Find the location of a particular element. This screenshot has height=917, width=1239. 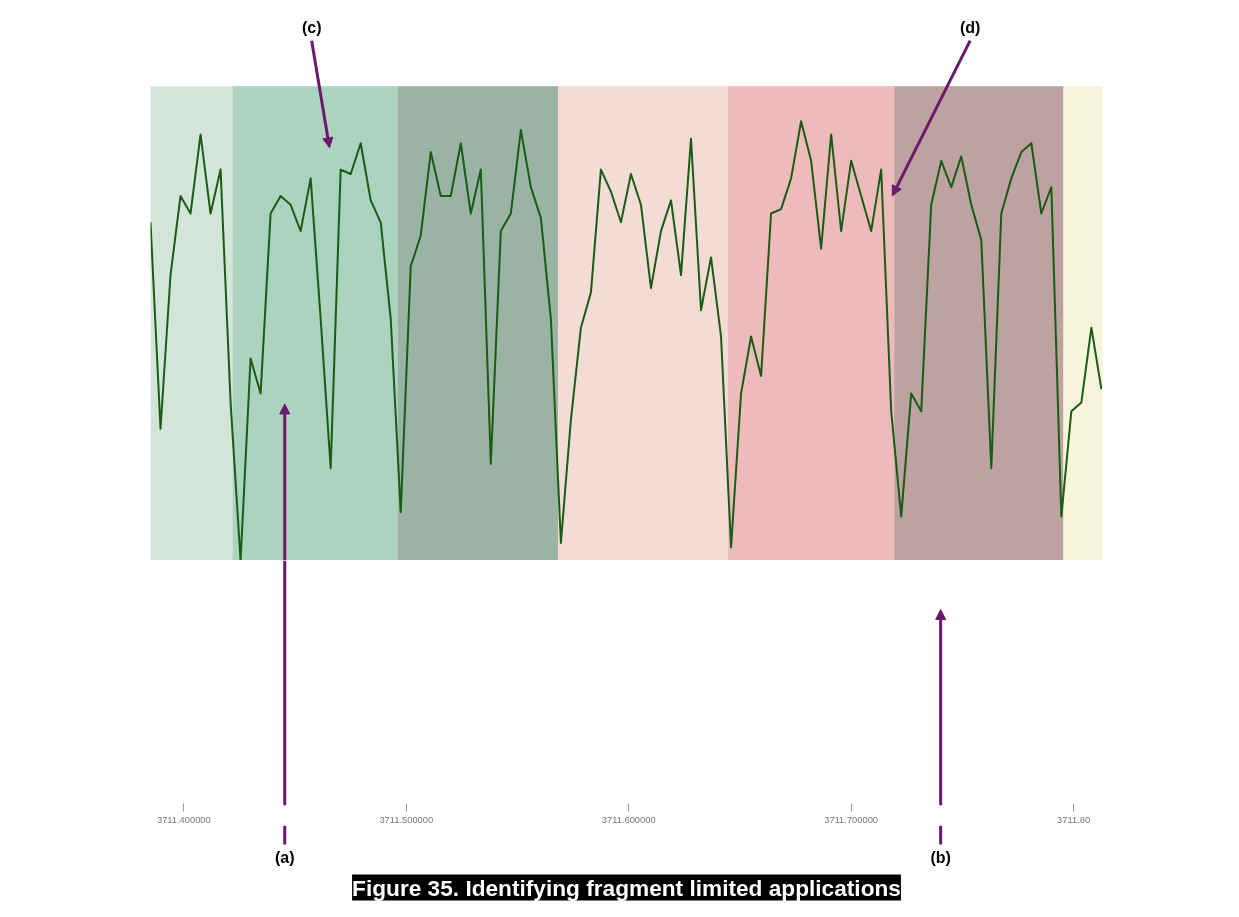

x-tick-label: 3711.80 is located at coordinates (1074, 819).